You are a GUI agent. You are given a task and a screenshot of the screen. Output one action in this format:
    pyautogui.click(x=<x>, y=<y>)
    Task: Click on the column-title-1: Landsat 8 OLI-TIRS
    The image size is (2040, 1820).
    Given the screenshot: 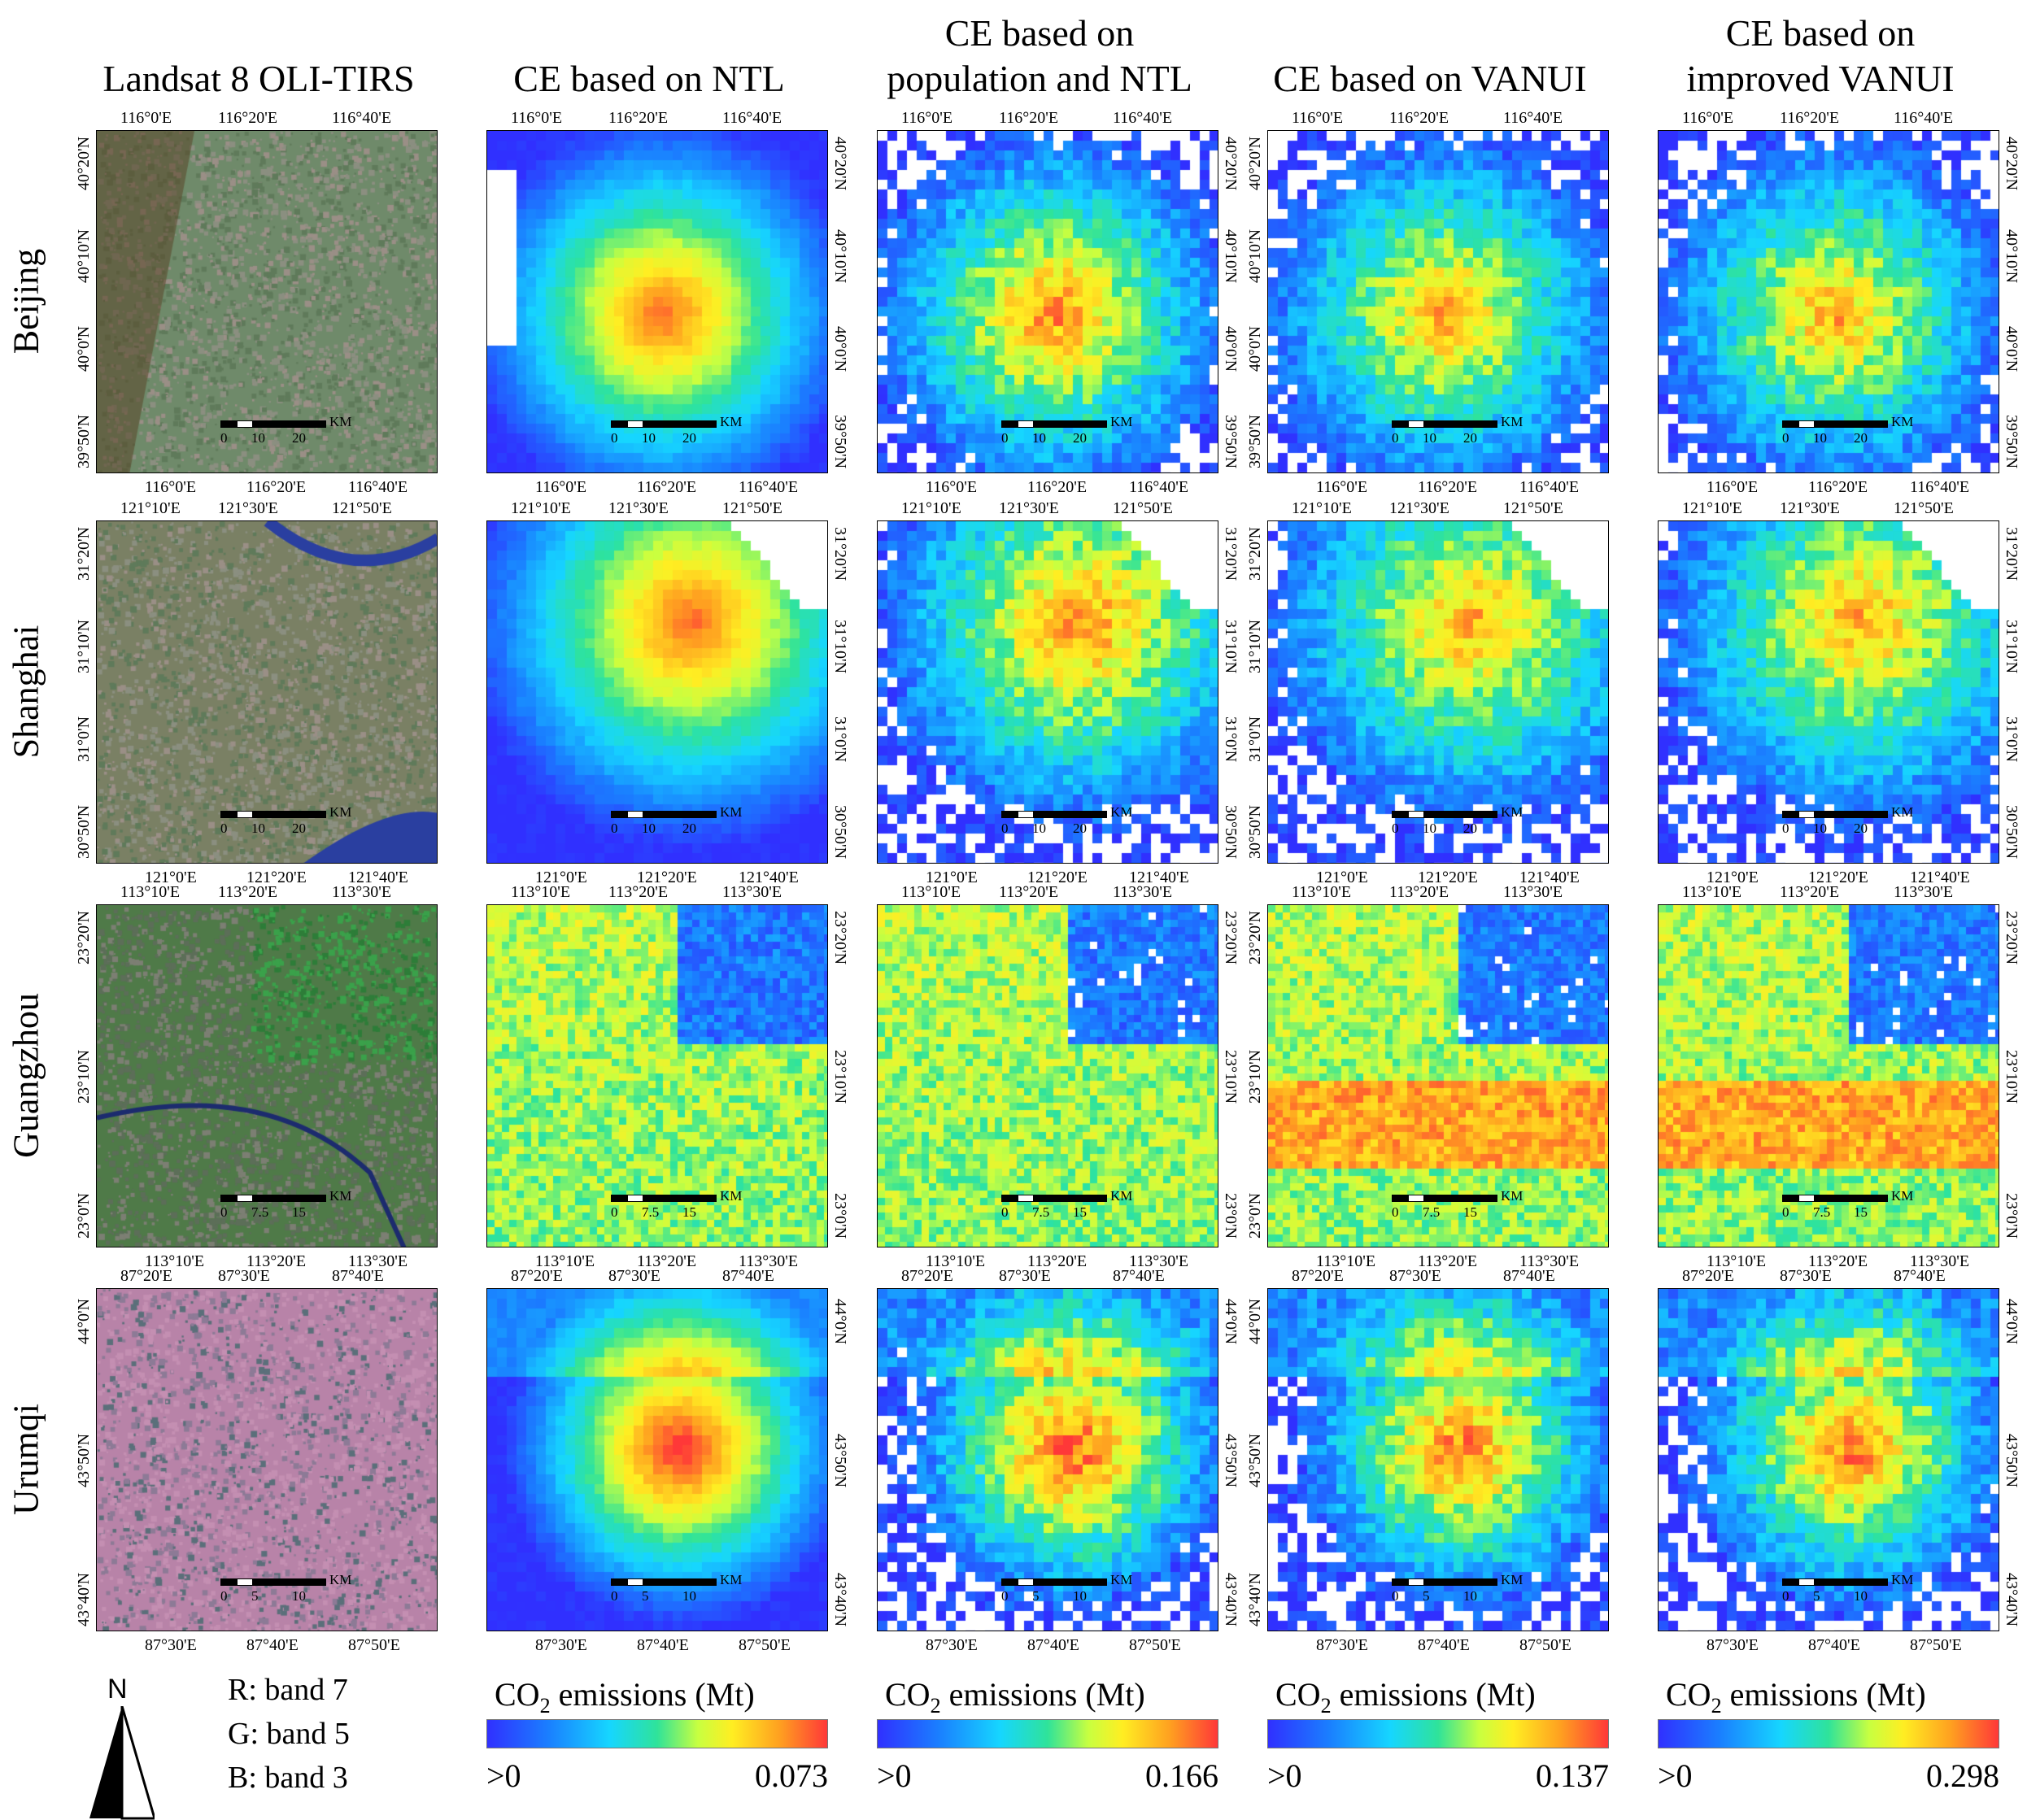 What is the action you would take?
    pyautogui.click(x=258, y=78)
    